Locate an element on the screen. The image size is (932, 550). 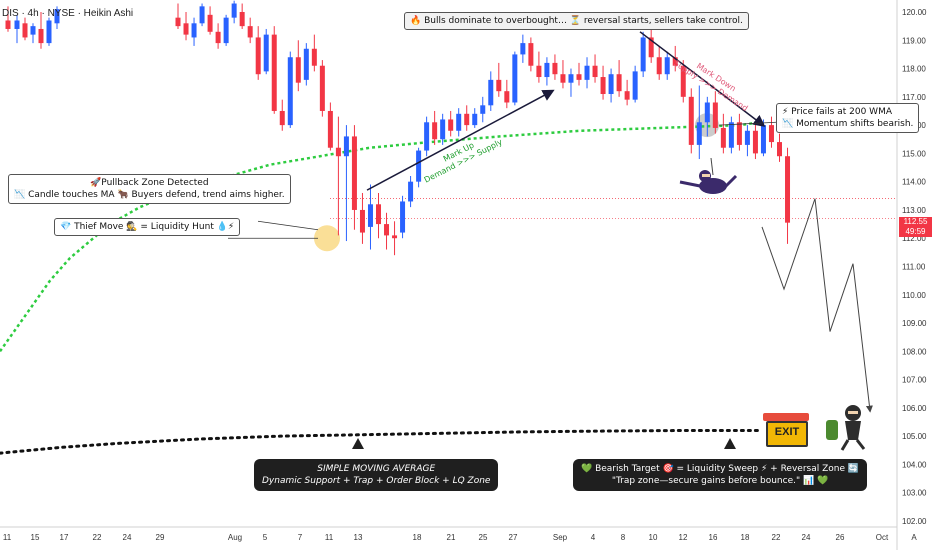
y-tick-label: 120.00 is located at coordinates (914, 12).